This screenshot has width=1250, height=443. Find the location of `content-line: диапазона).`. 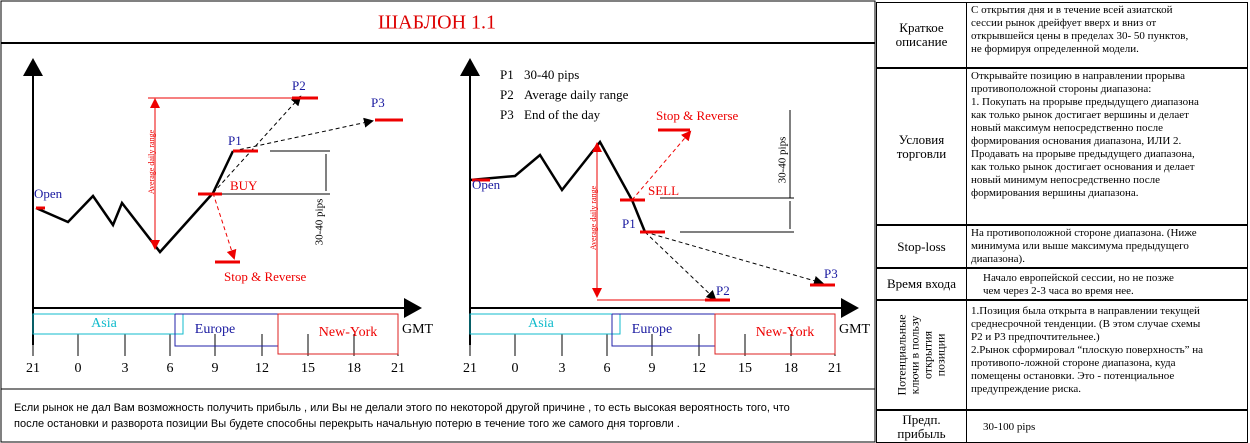

content-line: диапазона). is located at coordinates (998, 259).